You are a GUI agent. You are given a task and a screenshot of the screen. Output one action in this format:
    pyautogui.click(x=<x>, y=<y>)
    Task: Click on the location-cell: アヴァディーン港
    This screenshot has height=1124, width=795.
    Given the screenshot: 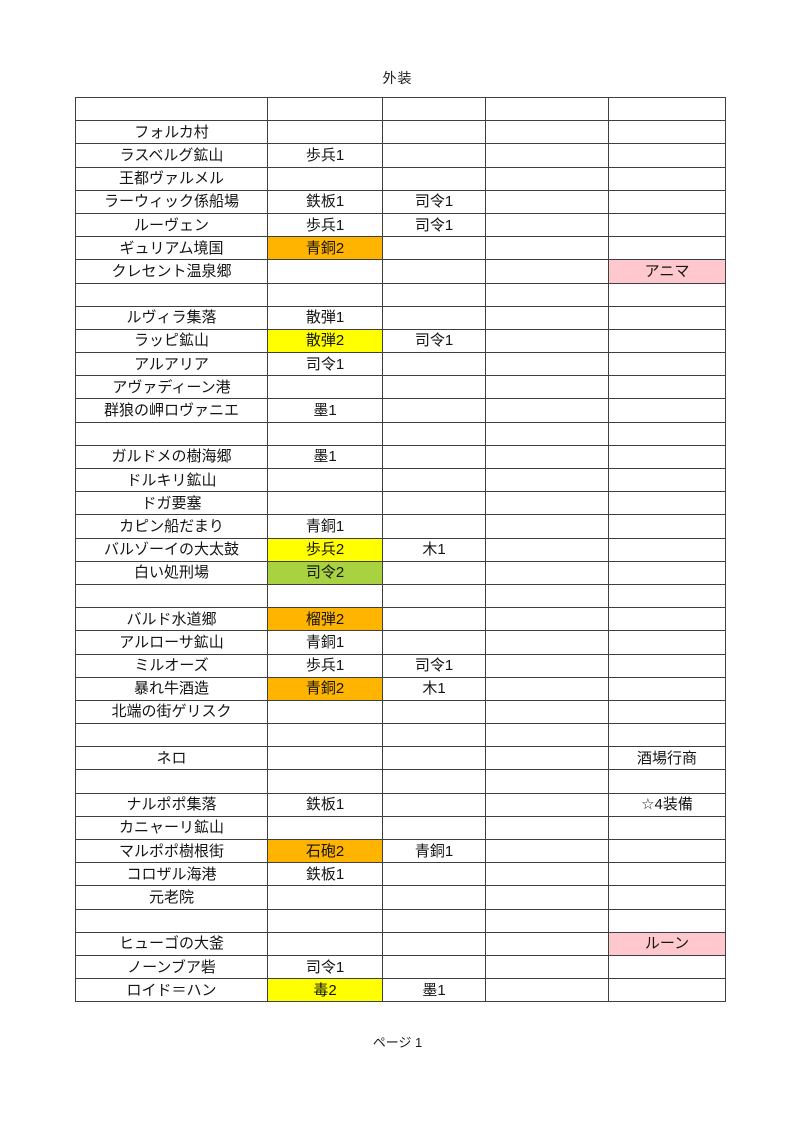 What is the action you would take?
    pyautogui.click(x=171, y=387)
    